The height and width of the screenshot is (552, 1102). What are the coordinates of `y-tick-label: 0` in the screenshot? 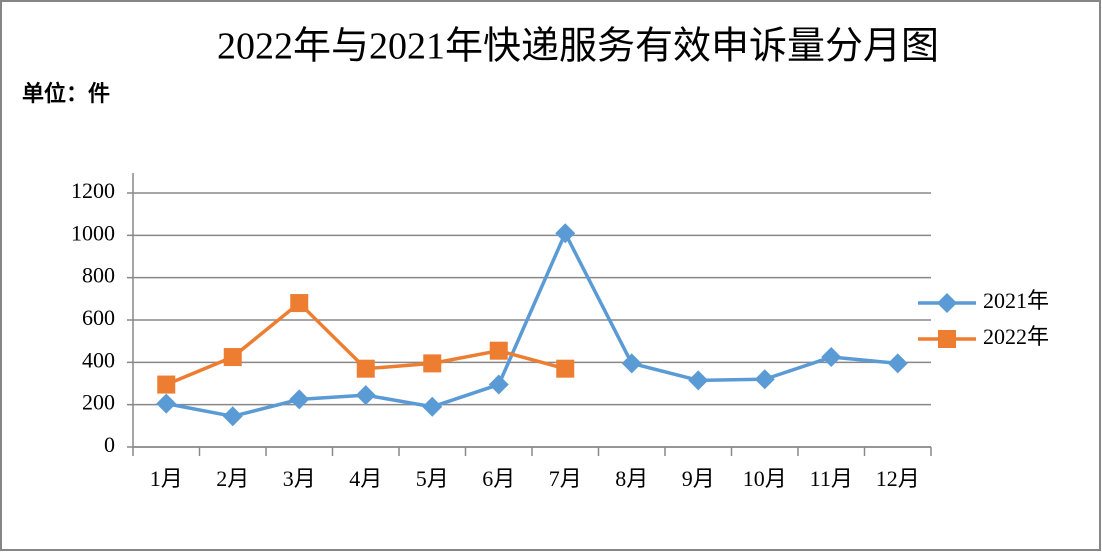 It's located at (109, 444).